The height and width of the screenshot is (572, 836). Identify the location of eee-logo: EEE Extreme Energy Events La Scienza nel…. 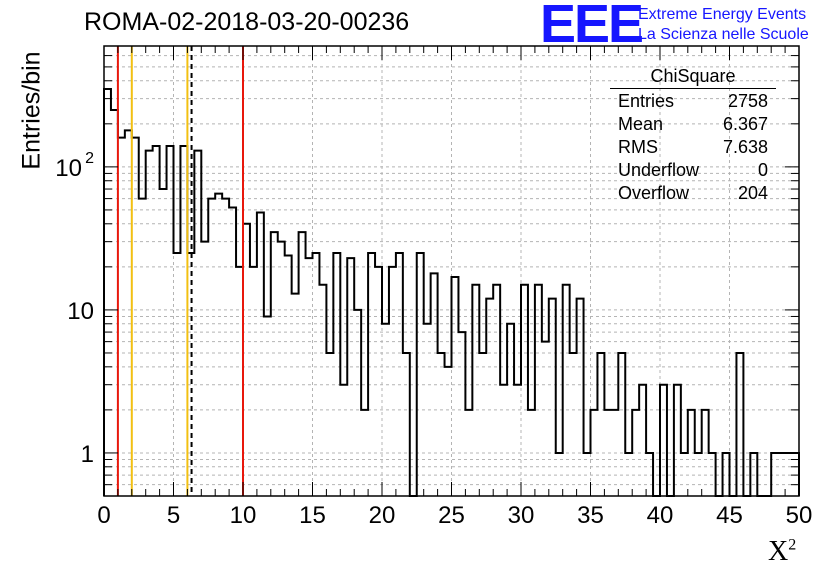
(688, 27).